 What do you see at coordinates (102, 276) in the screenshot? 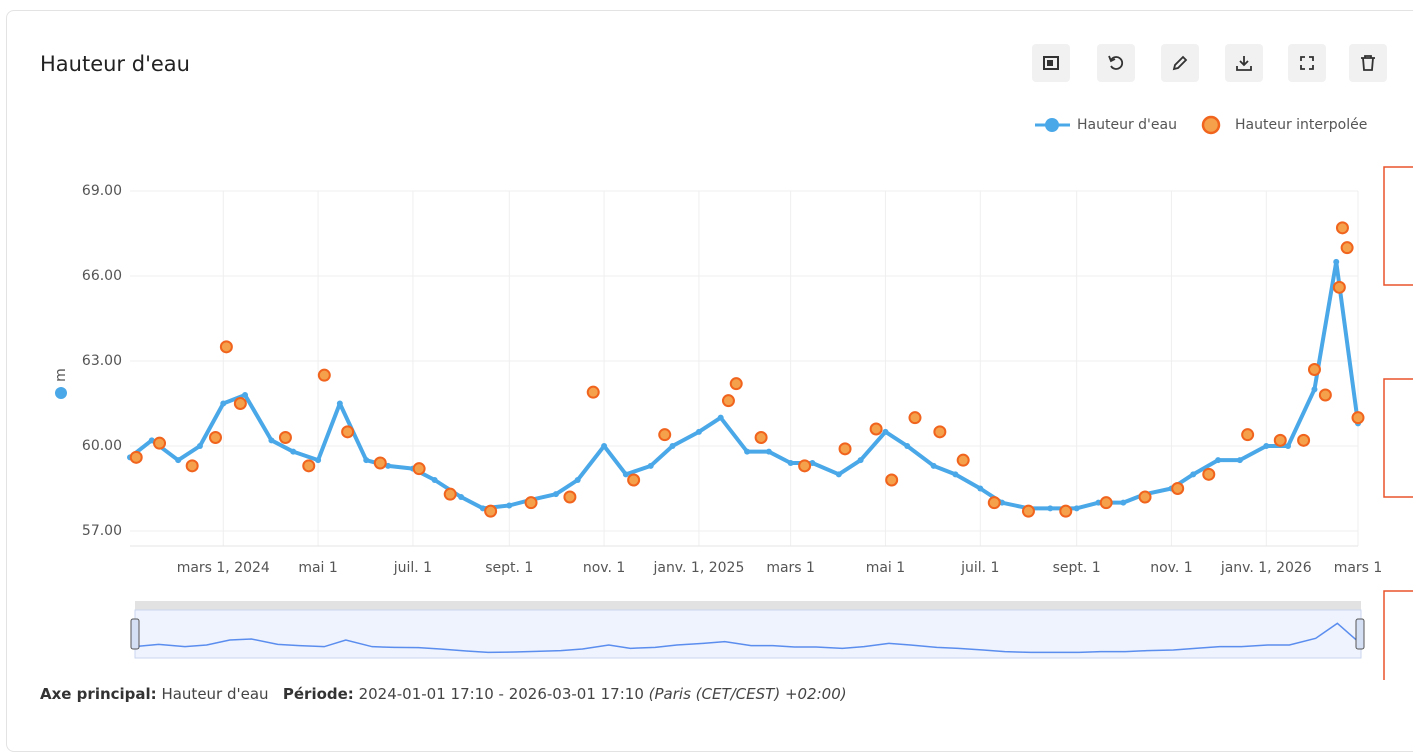
I see `y-tick-label: 66.00` at bounding box center [102, 276].